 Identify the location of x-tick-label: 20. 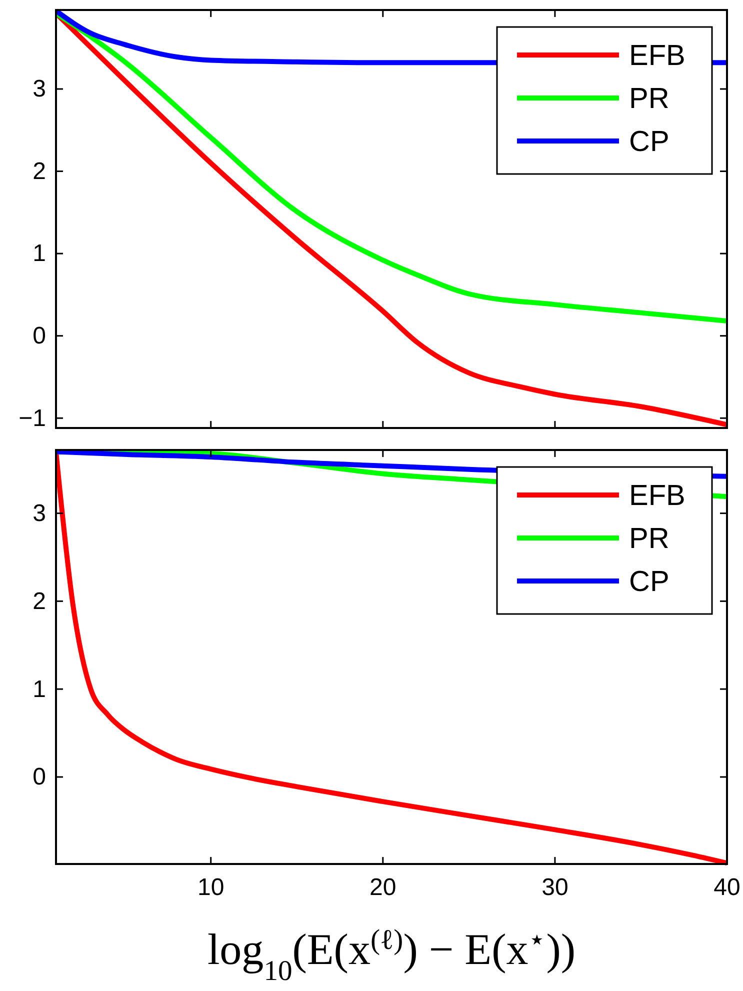
(383, 888).